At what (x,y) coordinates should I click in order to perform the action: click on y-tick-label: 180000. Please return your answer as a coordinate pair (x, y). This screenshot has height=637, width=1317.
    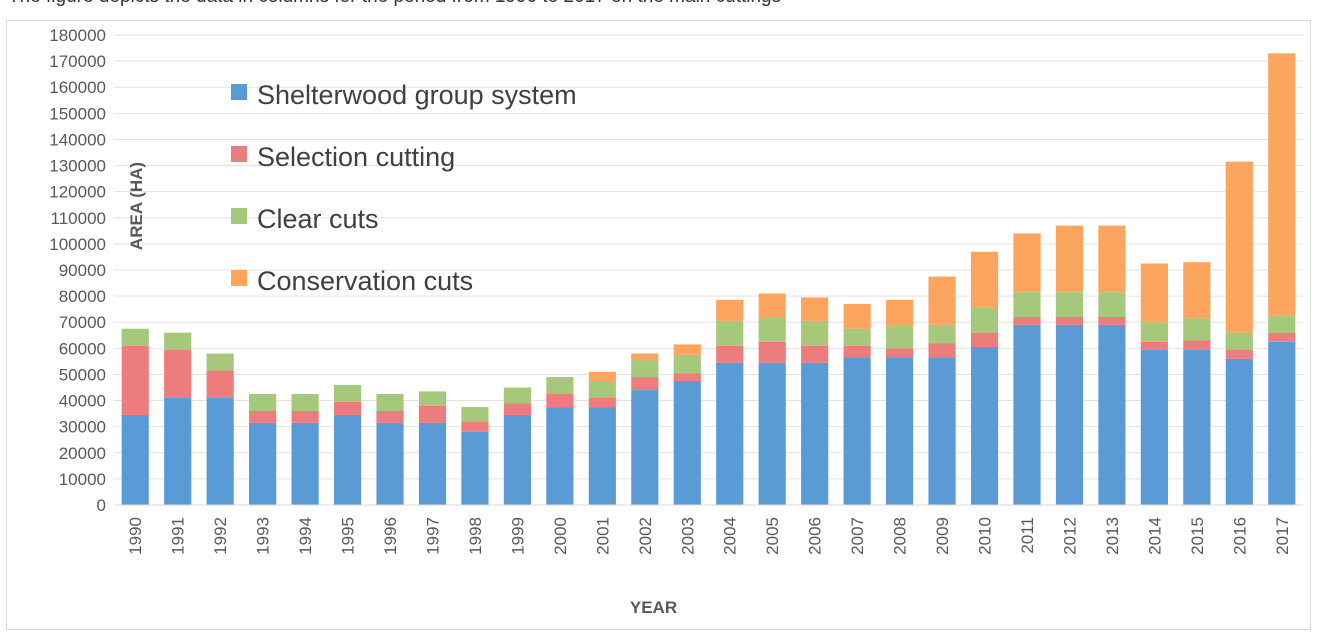
    Looking at the image, I should click on (77, 35).